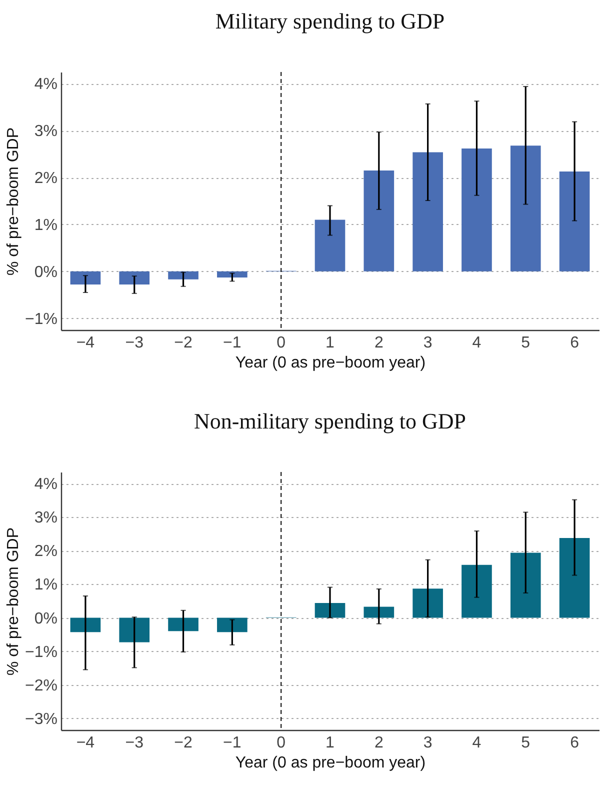  I want to click on chart-title: Non-military spending to GDP, so click(330, 421).